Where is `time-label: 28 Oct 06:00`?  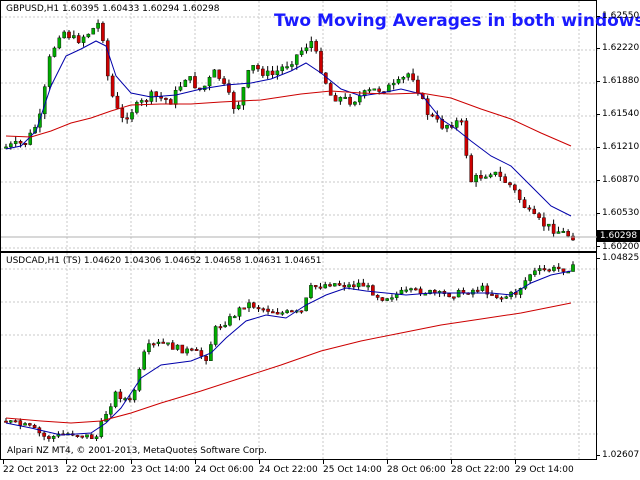 time-label: 28 Oct 06:00 is located at coordinates (416, 470).